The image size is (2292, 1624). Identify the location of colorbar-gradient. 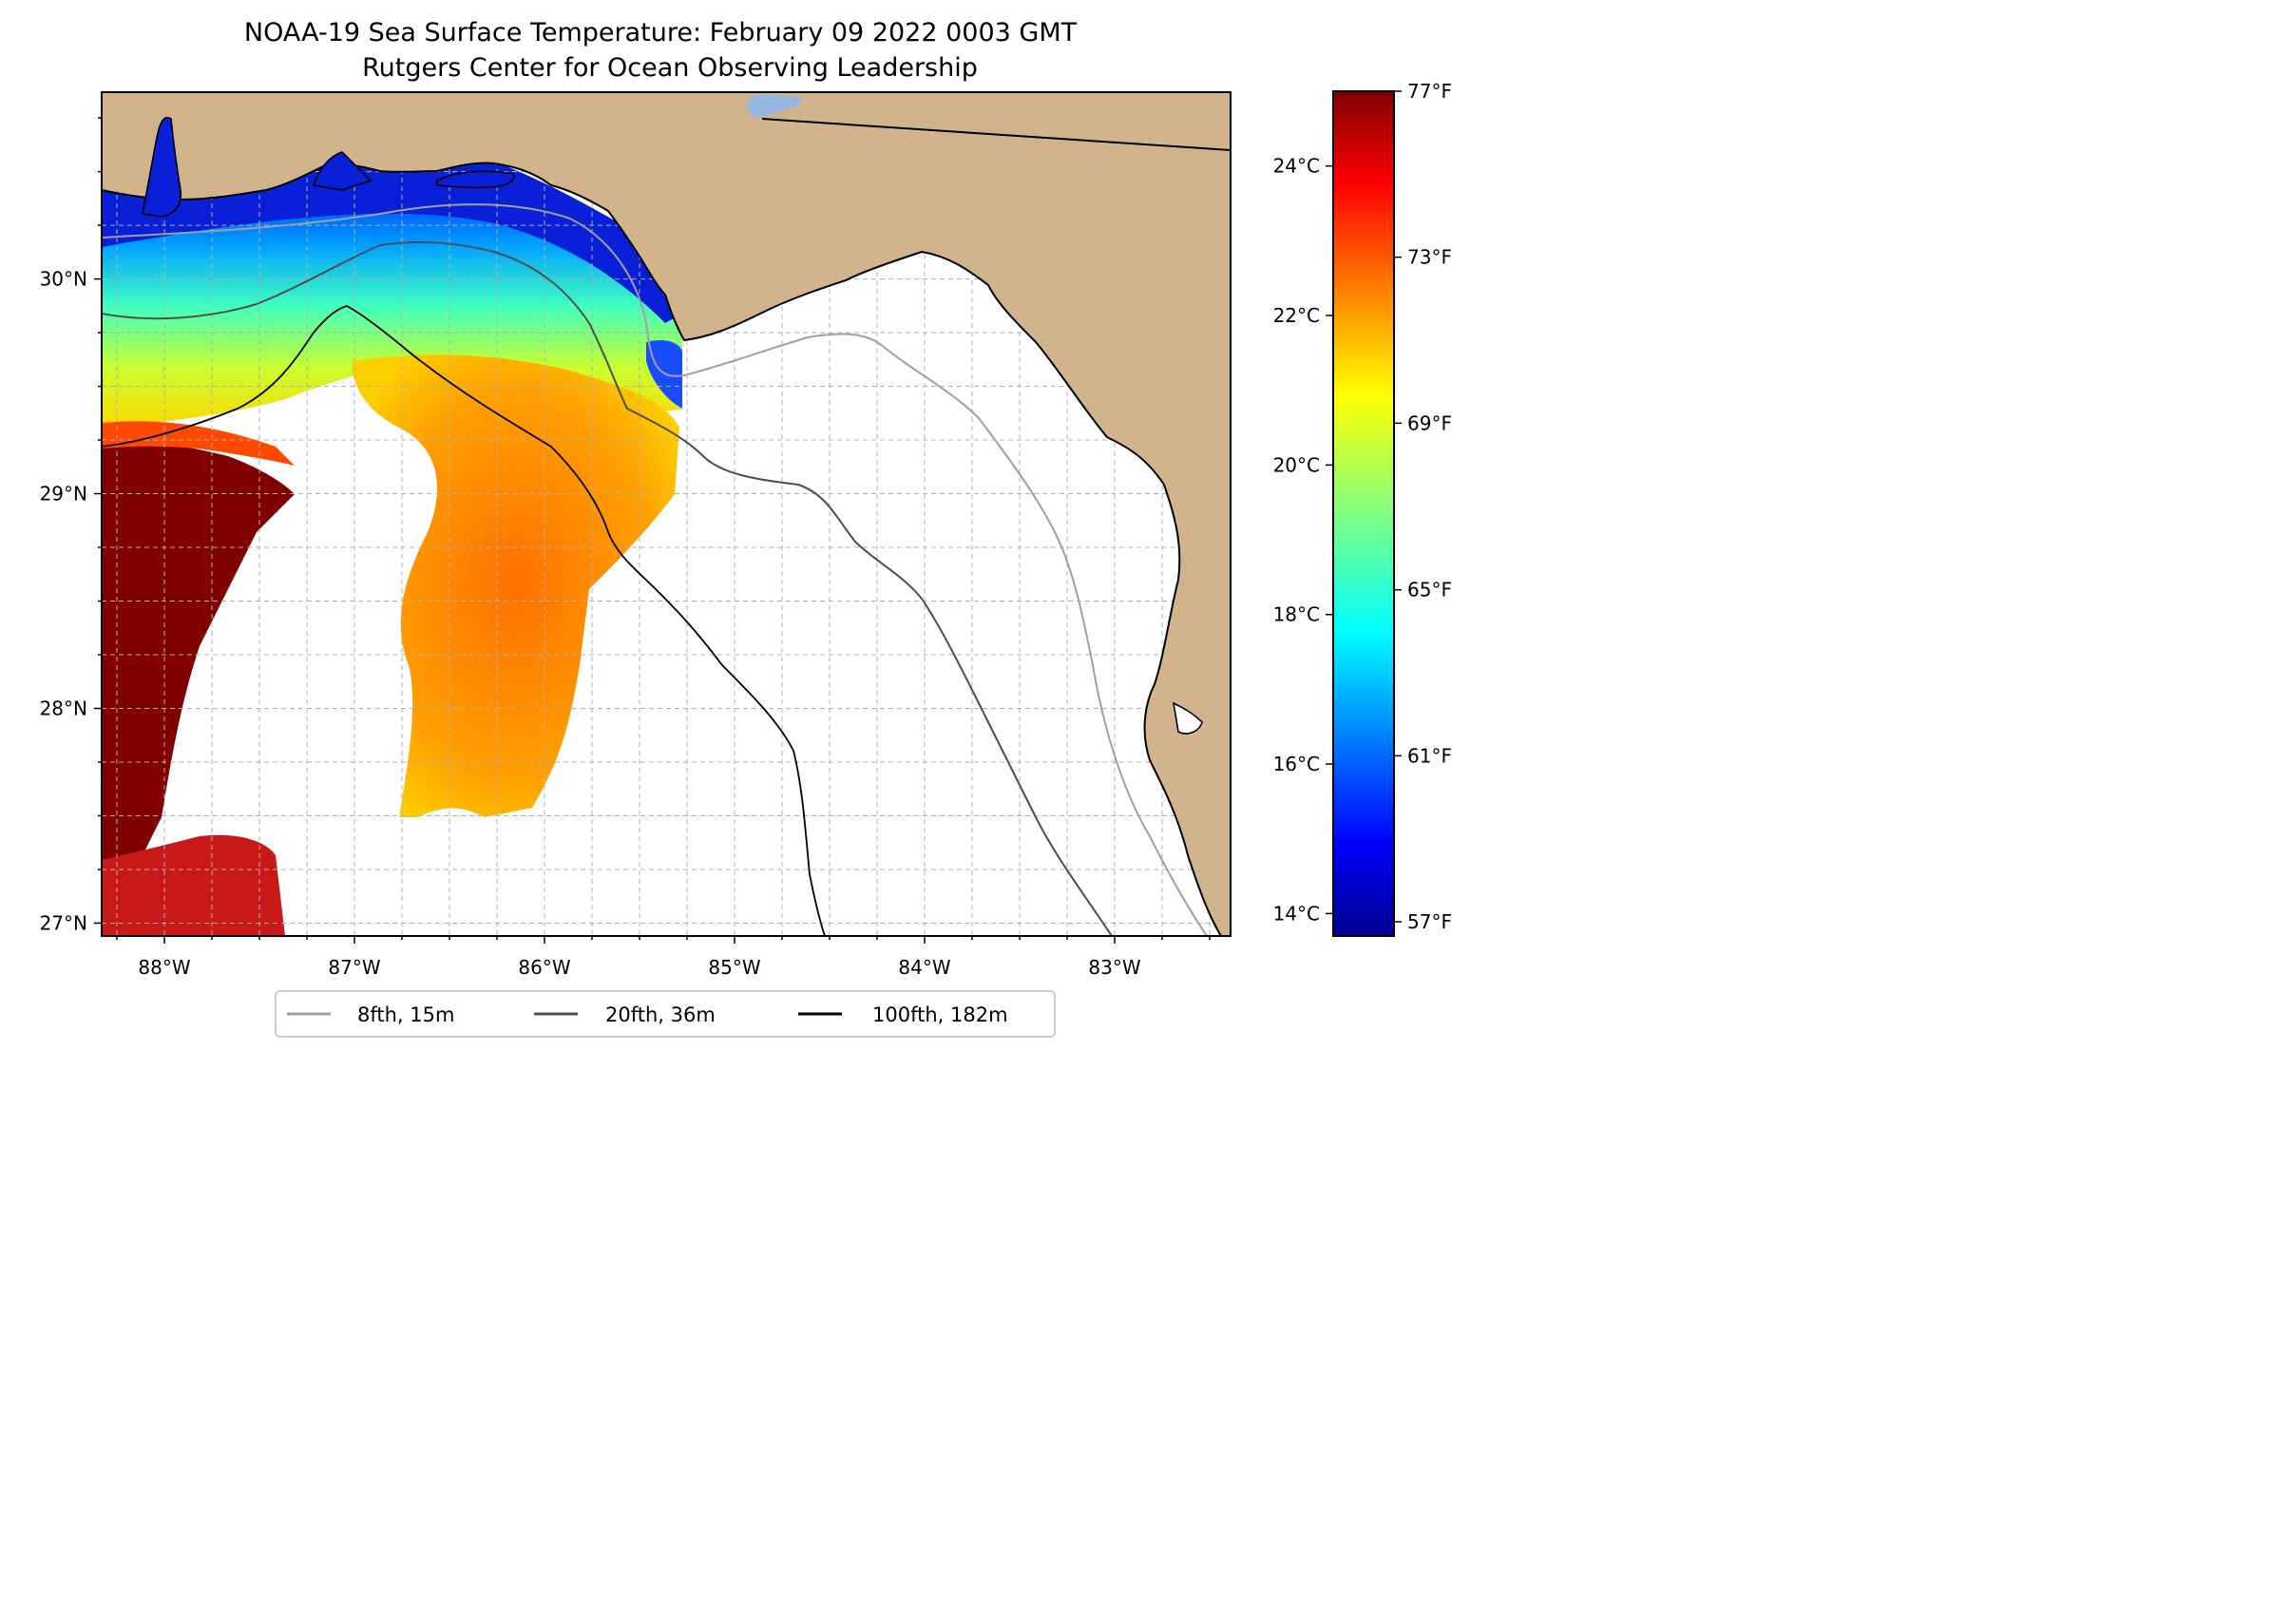
(1363, 513).